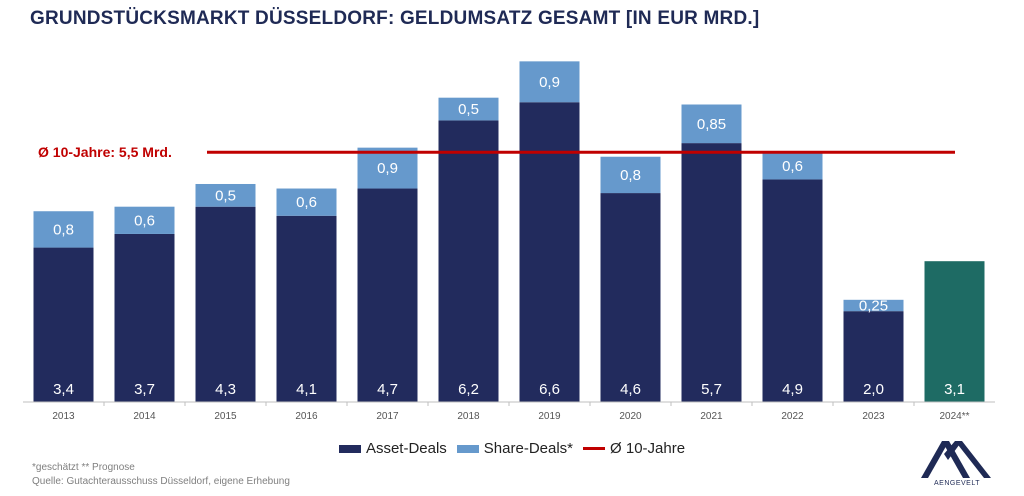 Image resolution: width=1024 pixels, height=496 pixels. What do you see at coordinates (63, 389) in the screenshot?
I see `data-label-asset: 3,4` at bounding box center [63, 389].